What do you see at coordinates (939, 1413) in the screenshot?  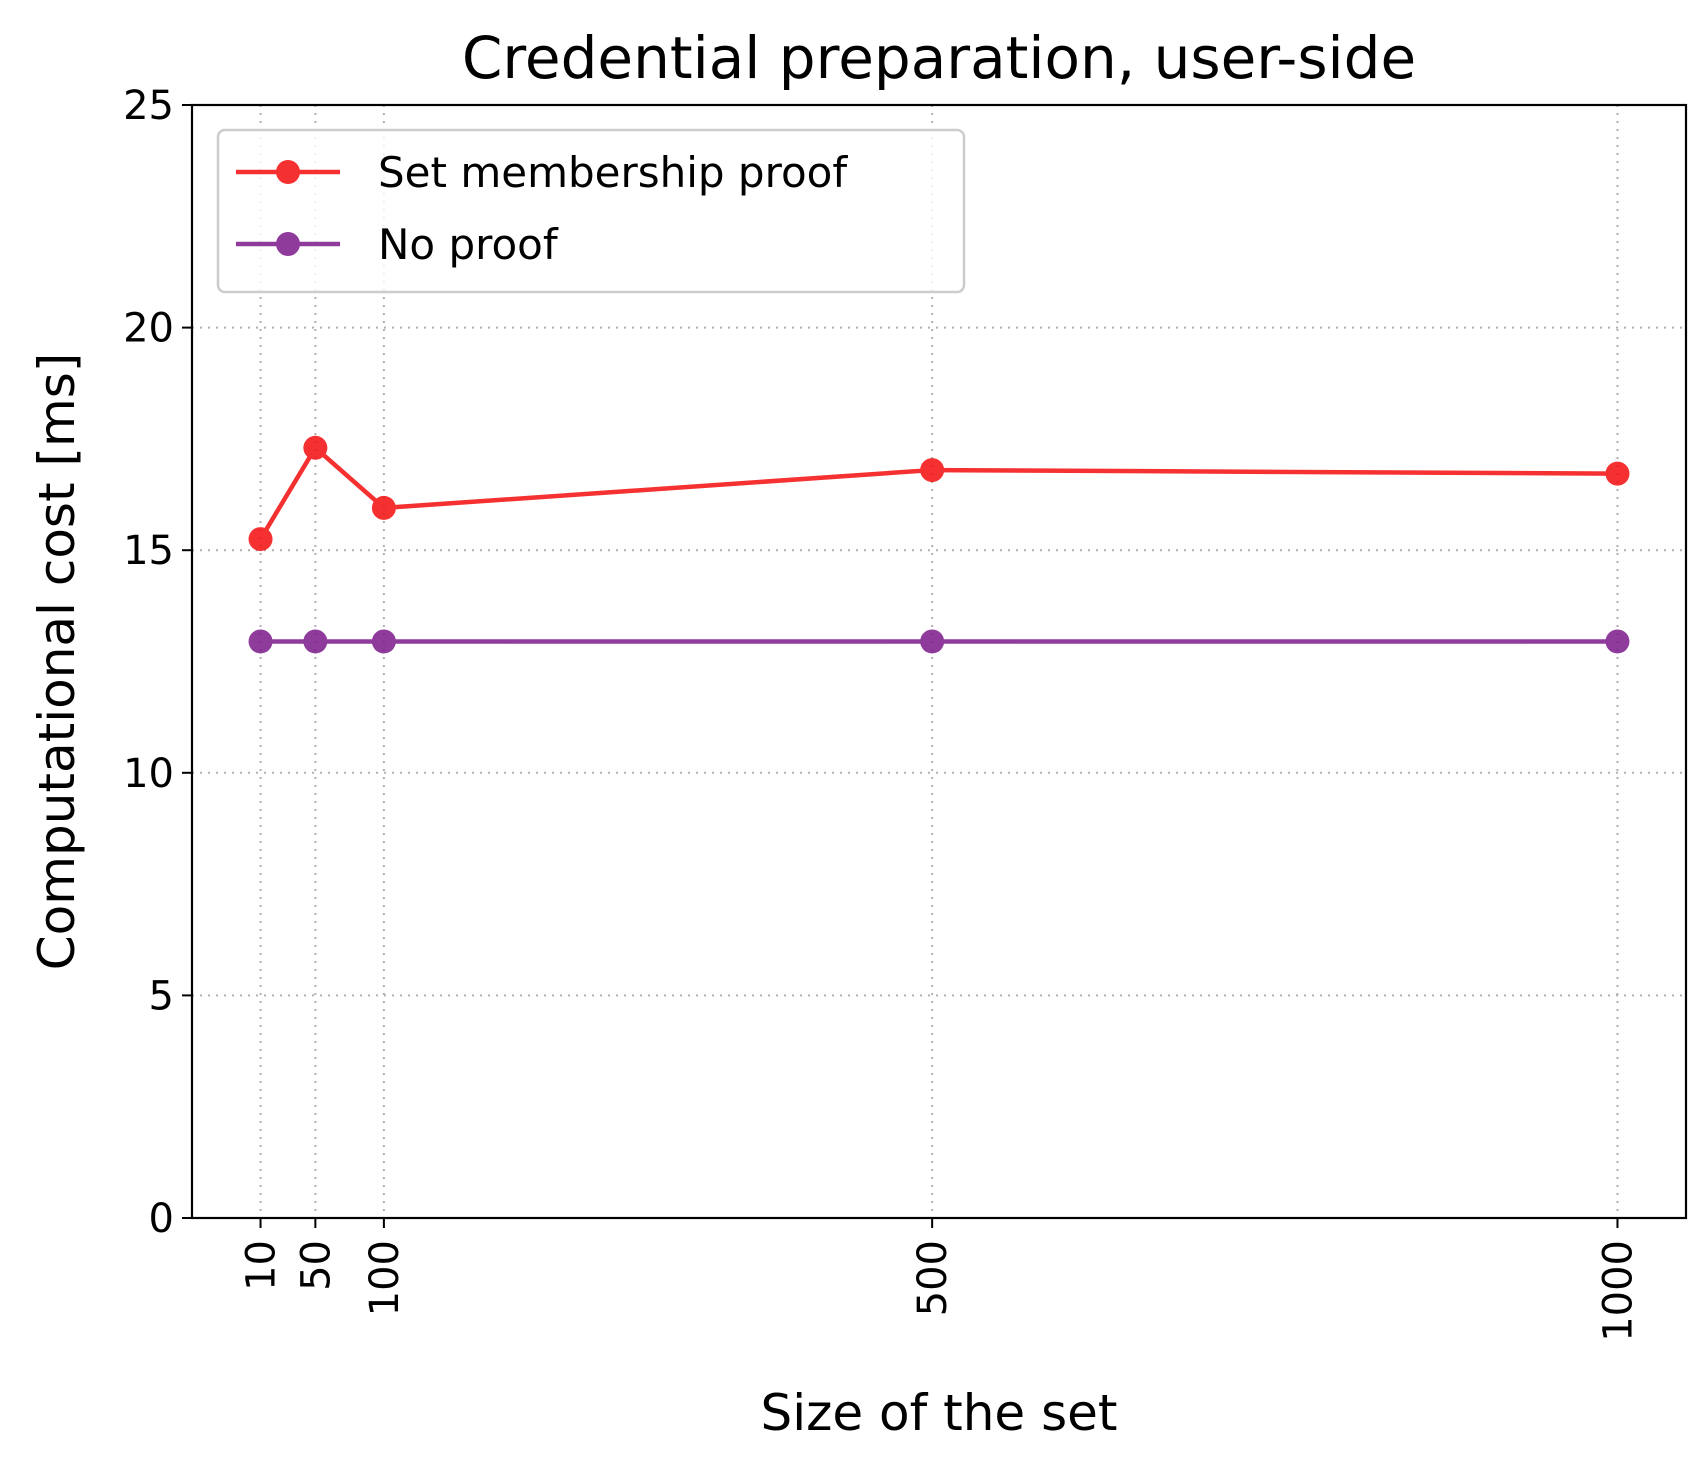 I see `x-axis-label: Size of the set` at bounding box center [939, 1413].